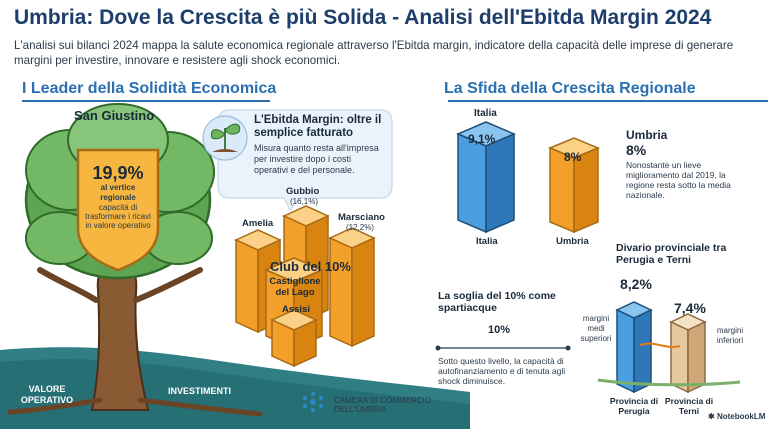 Image resolution: width=768 pixels, height=429 pixels. Describe the element at coordinates (669, 347) in the screenshot. I see `province-bars` at that location.